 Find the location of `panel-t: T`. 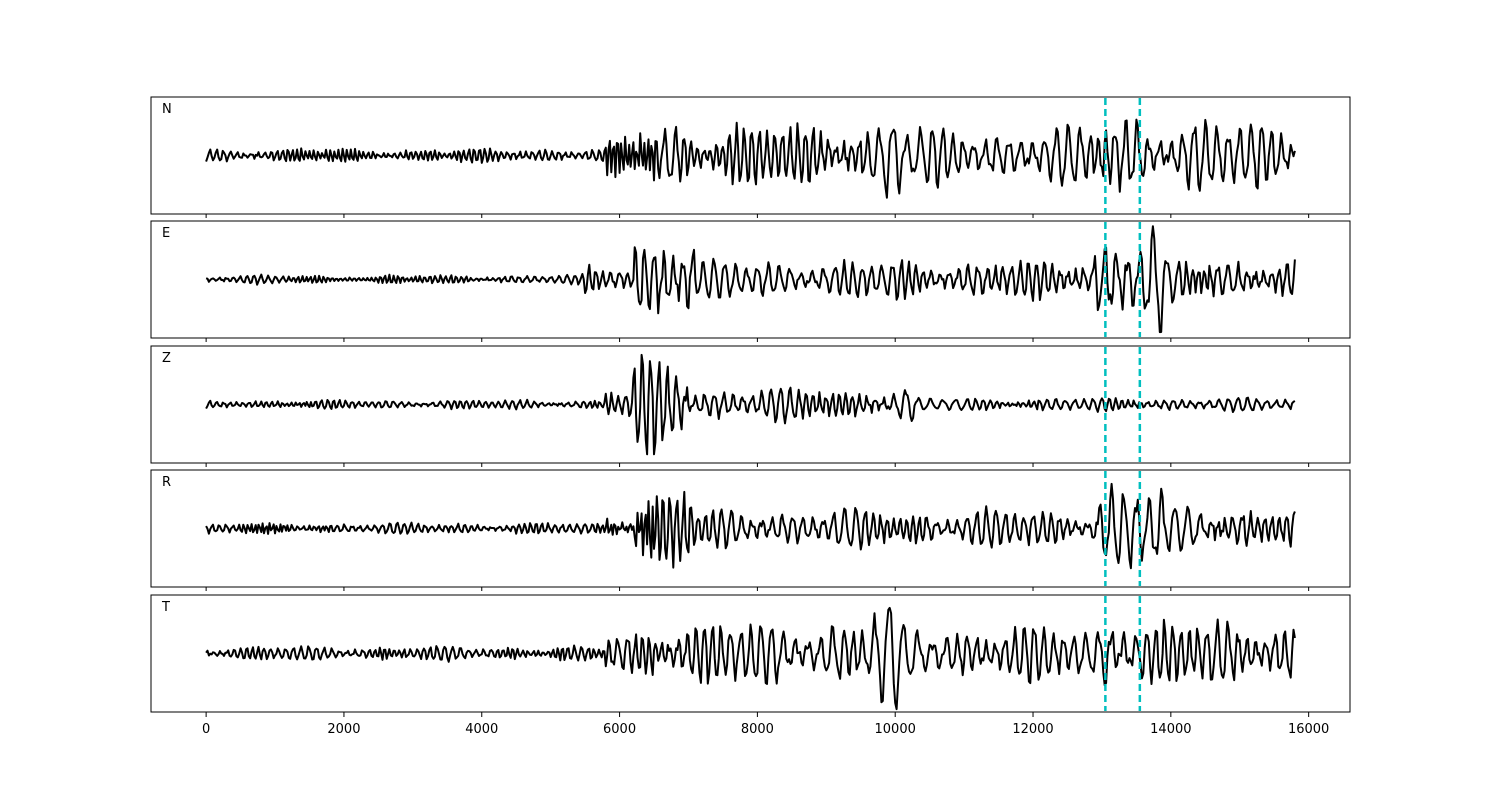

panel-t: T is located at coordinates (750, 653).